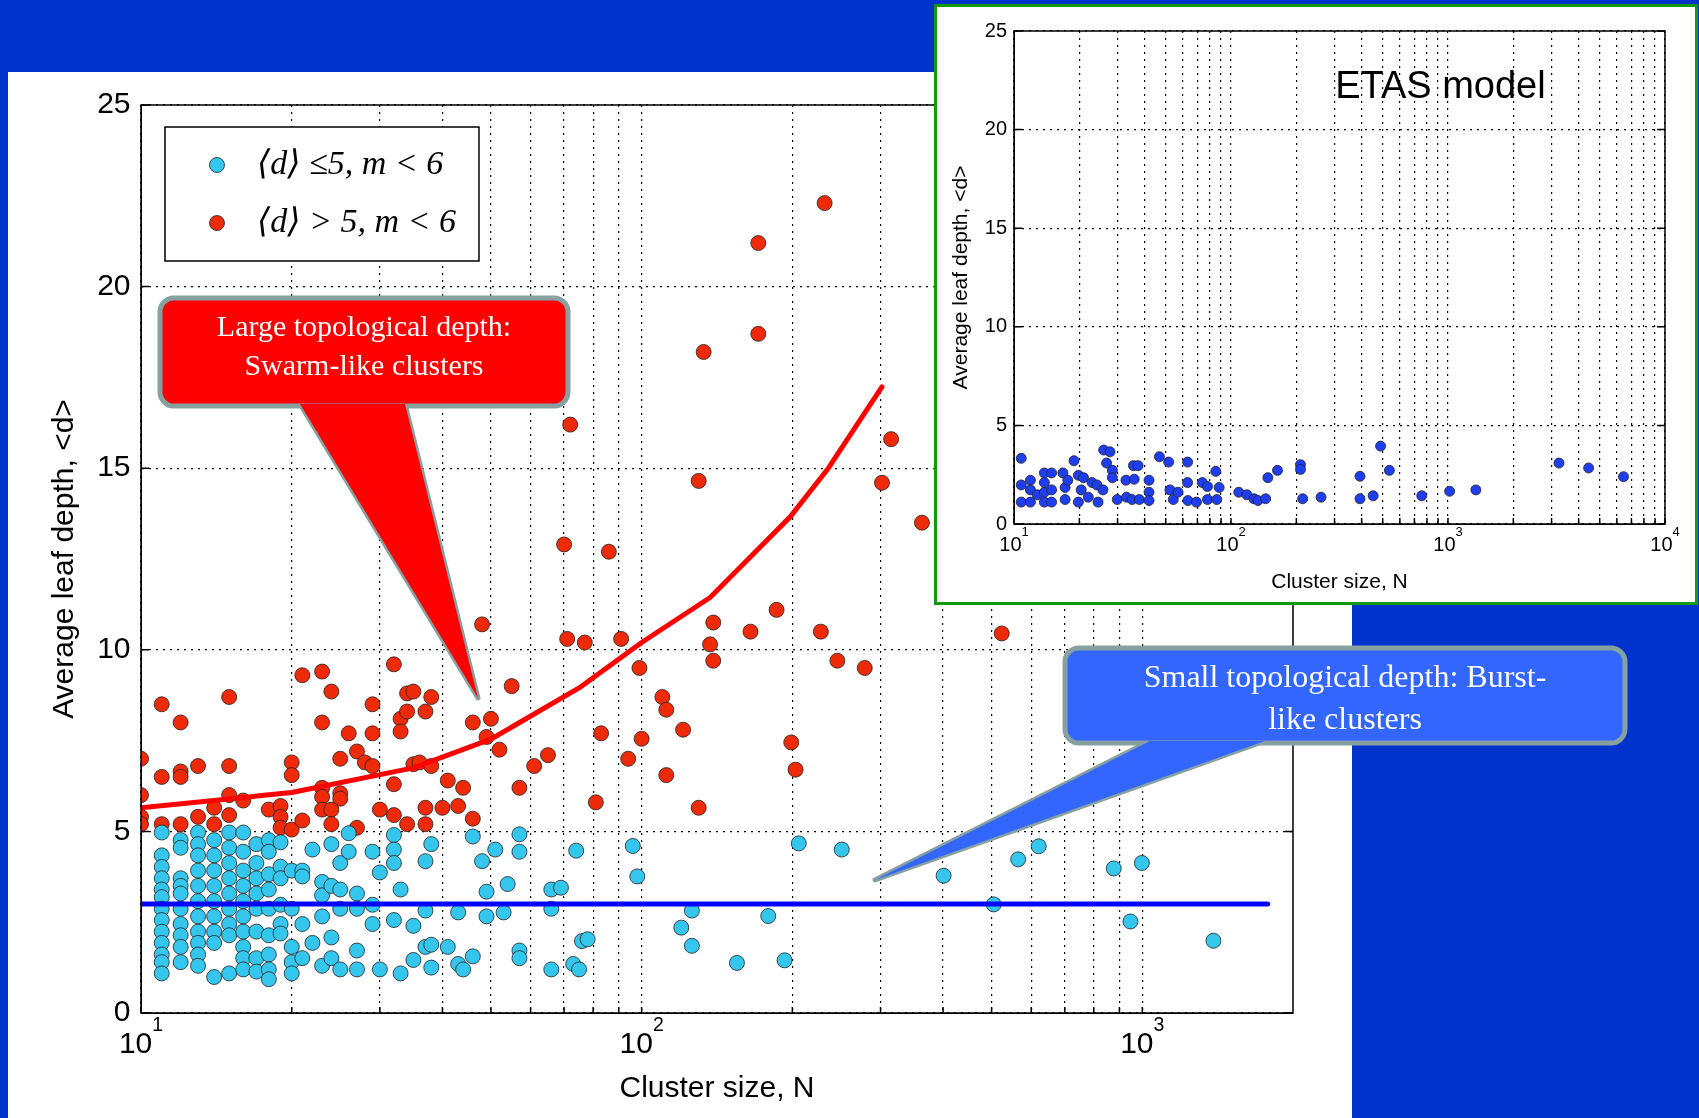 This screenshot has width=1699, height=1118. Describe the element at coordinates (1345, 697) in the screenshot. I see `annotation: Small topological depth: Burst-like clusters` at that location.